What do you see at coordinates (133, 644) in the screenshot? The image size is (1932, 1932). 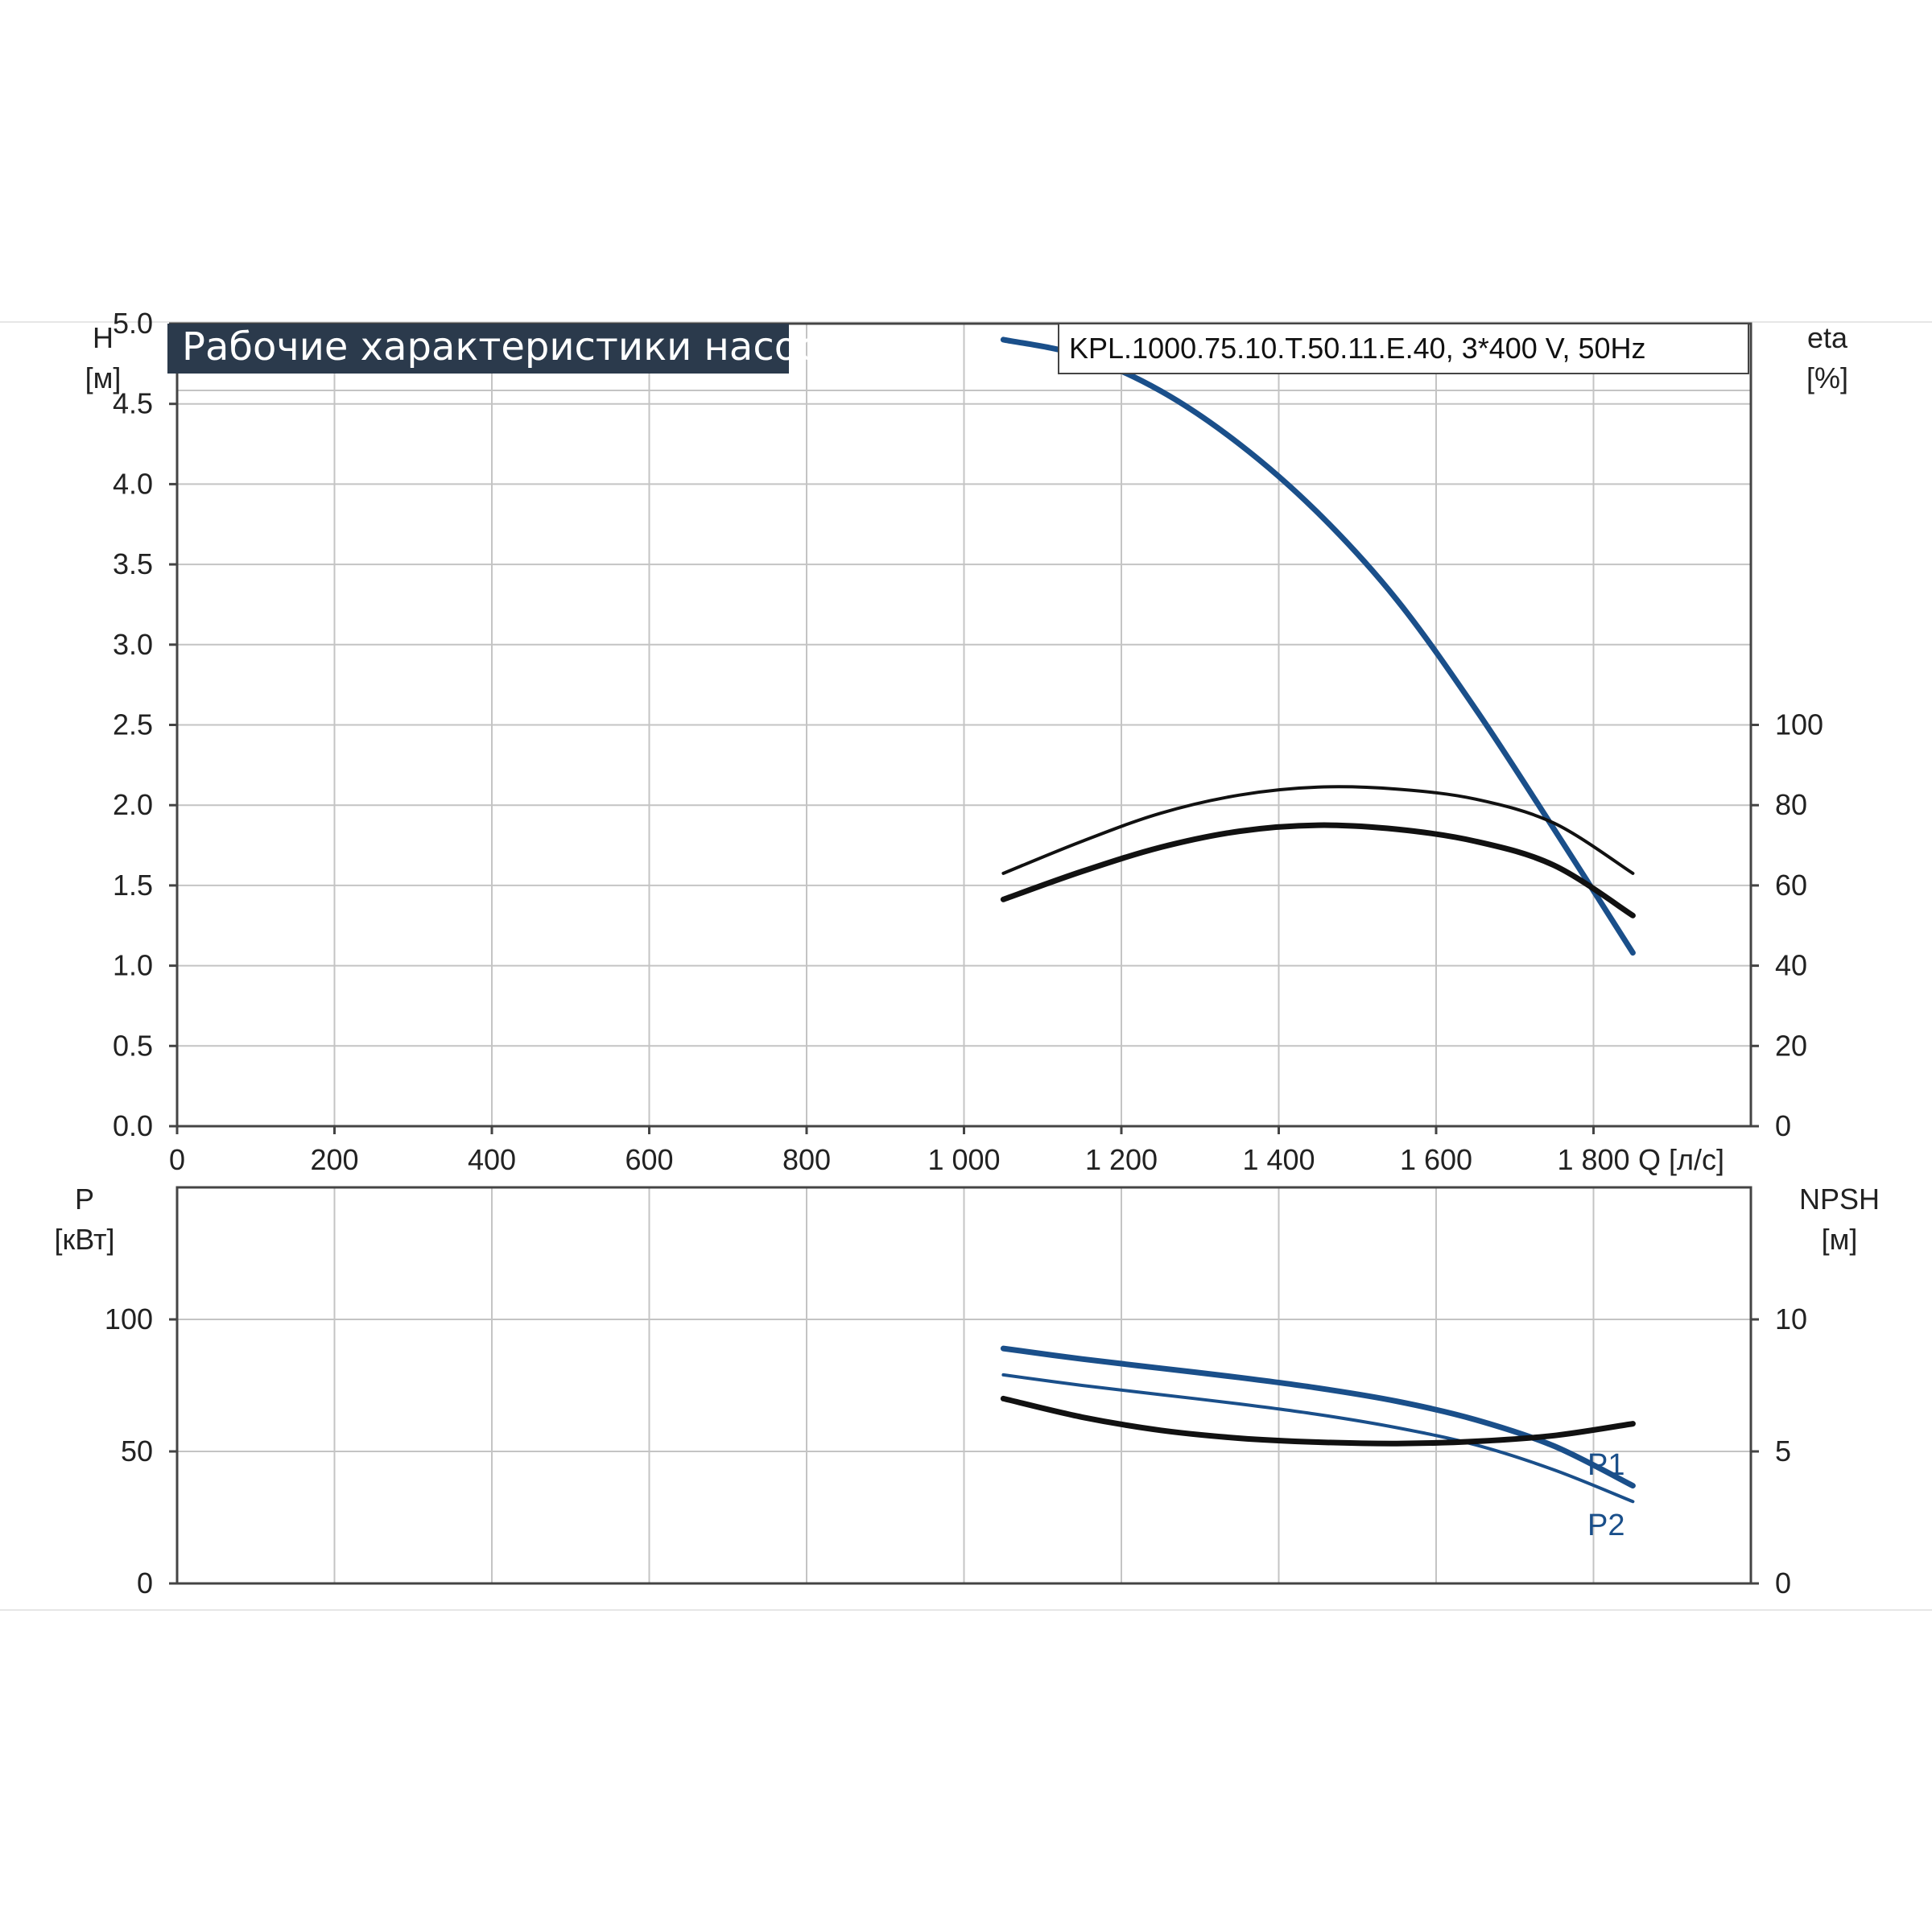 I see `upper-y-tick-label: 3.0` at bounding box center [133, 644].